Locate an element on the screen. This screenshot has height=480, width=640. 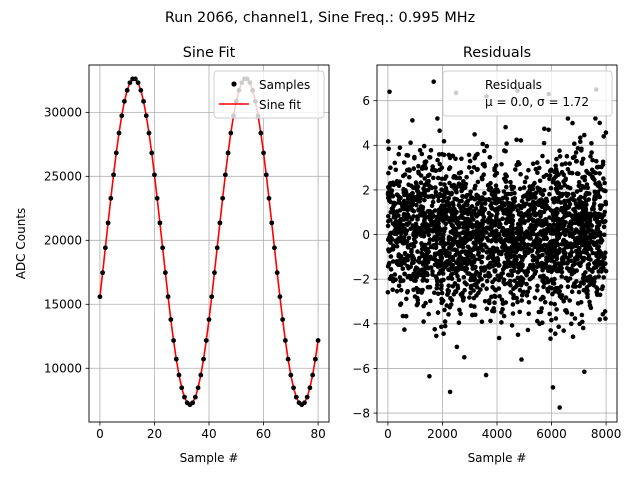
residuals-xtick-label: 8000 is located at coordinates (606, 434).